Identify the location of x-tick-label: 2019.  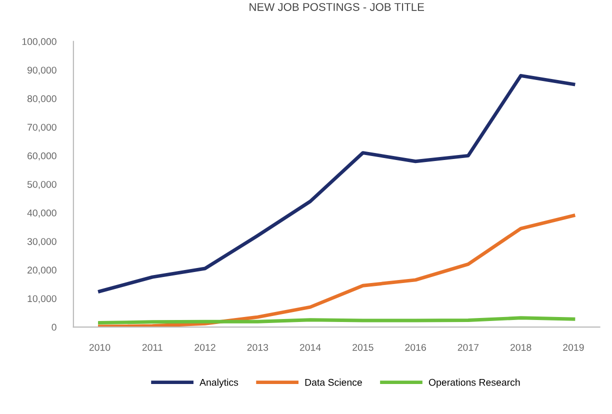
(573, 347).